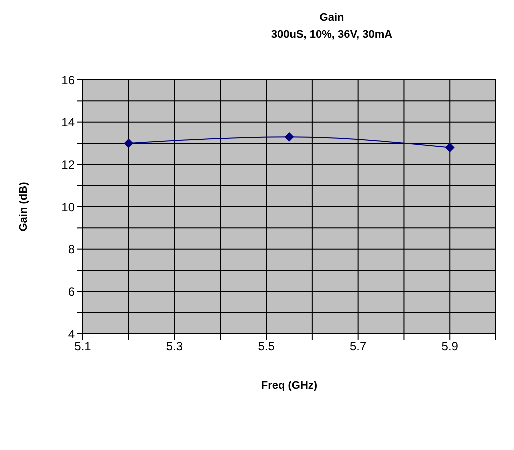 The width and height of the screenshot is (514, 450). I want to click on y-tick-label: 14, so click(69, 123).